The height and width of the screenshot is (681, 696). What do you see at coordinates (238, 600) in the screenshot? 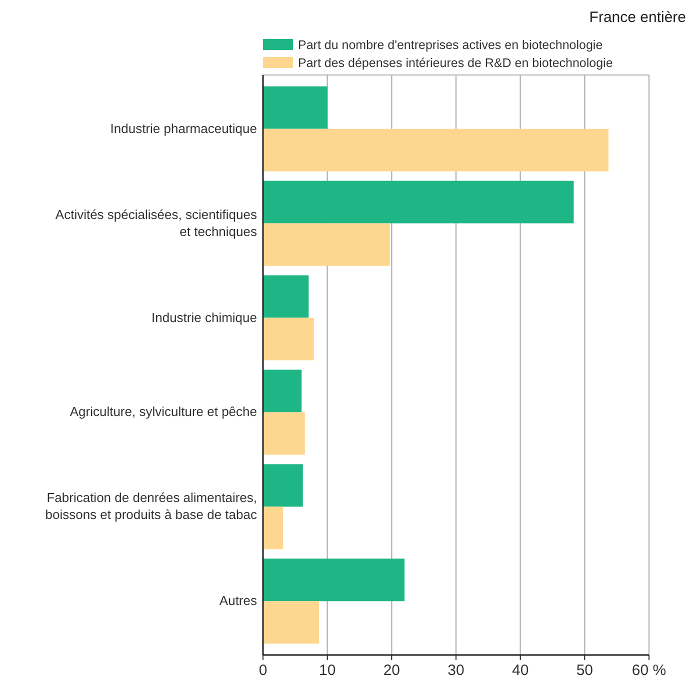
I see `y-tick-label: Autres` at bounding box center [238, 600].